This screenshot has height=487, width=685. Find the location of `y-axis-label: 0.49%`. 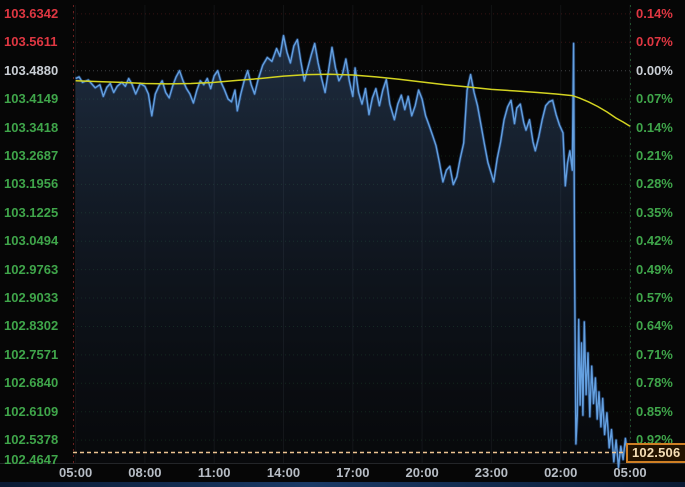

y-axis-label: 0.49% is located at coordinates (654, 269).